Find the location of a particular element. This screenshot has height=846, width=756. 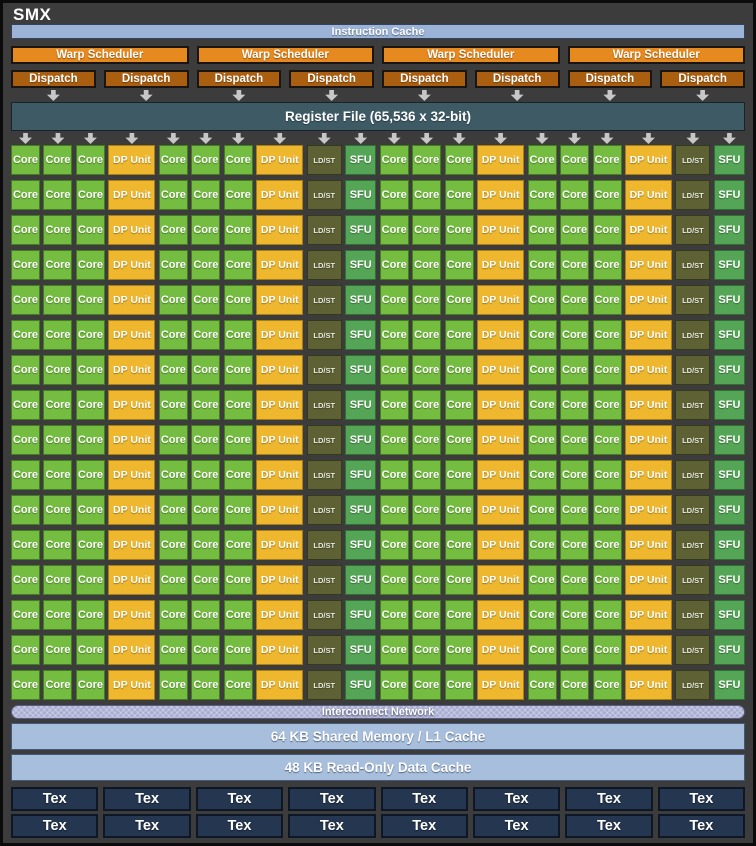

warp-scheduler-box: Warp Scheduler is located at coordinates (285, 55).